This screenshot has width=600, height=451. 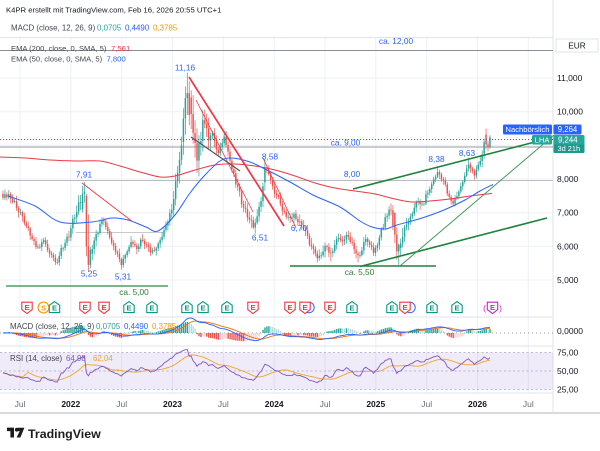 What do you see at coordinates (477, 404) in the screenshot?
I see `svg-text: 2026` at bounding box center [477, 404].